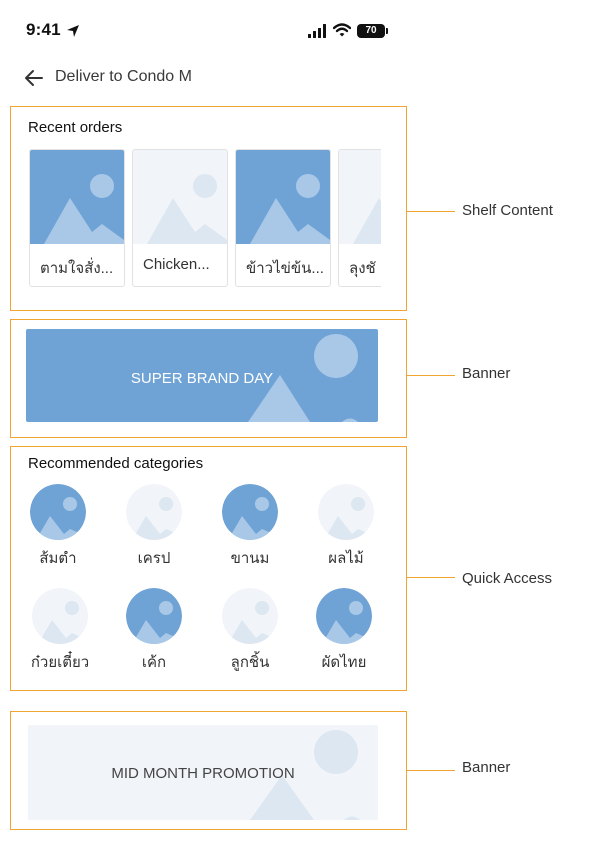 Image resolution: width=595 pixels, height=857 pixels. I want to click on category-item: ลูกชิ้น, so click(250, 633).